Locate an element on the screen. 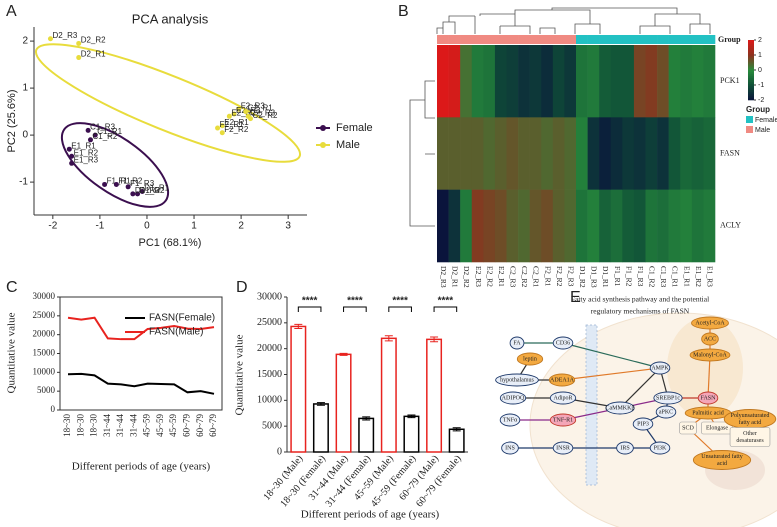 The height and width of the screenshot is (527, 777). diagram-node-label: TNFα is located at coordinates (510, 420).